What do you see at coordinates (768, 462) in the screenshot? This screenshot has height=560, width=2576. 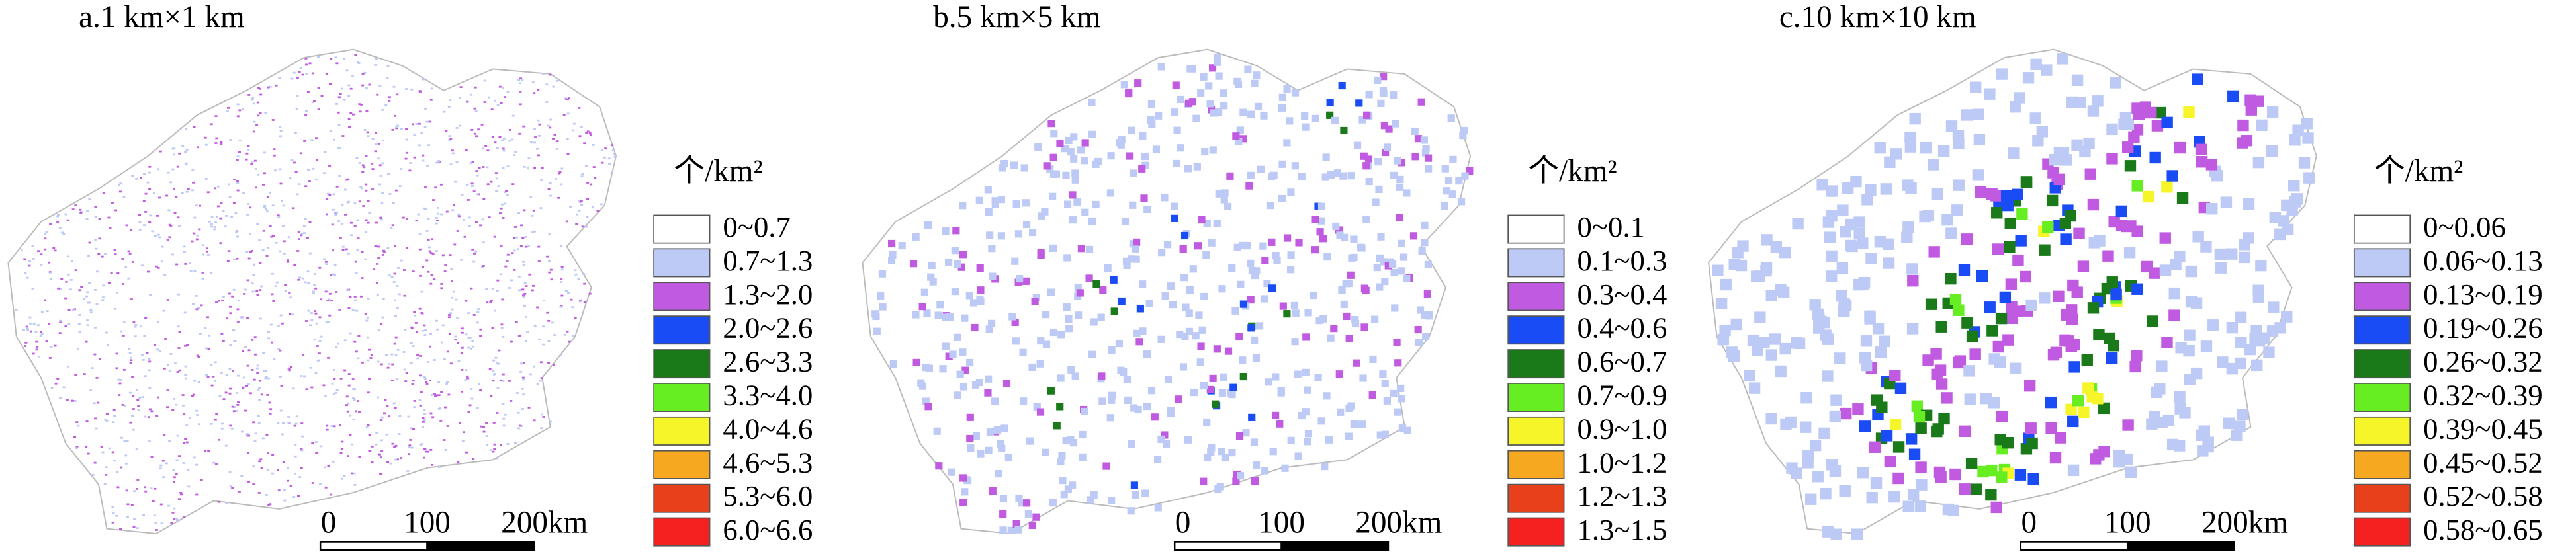 I see `legend-label: 4.6~5.3` at bounding box center [768, 462].